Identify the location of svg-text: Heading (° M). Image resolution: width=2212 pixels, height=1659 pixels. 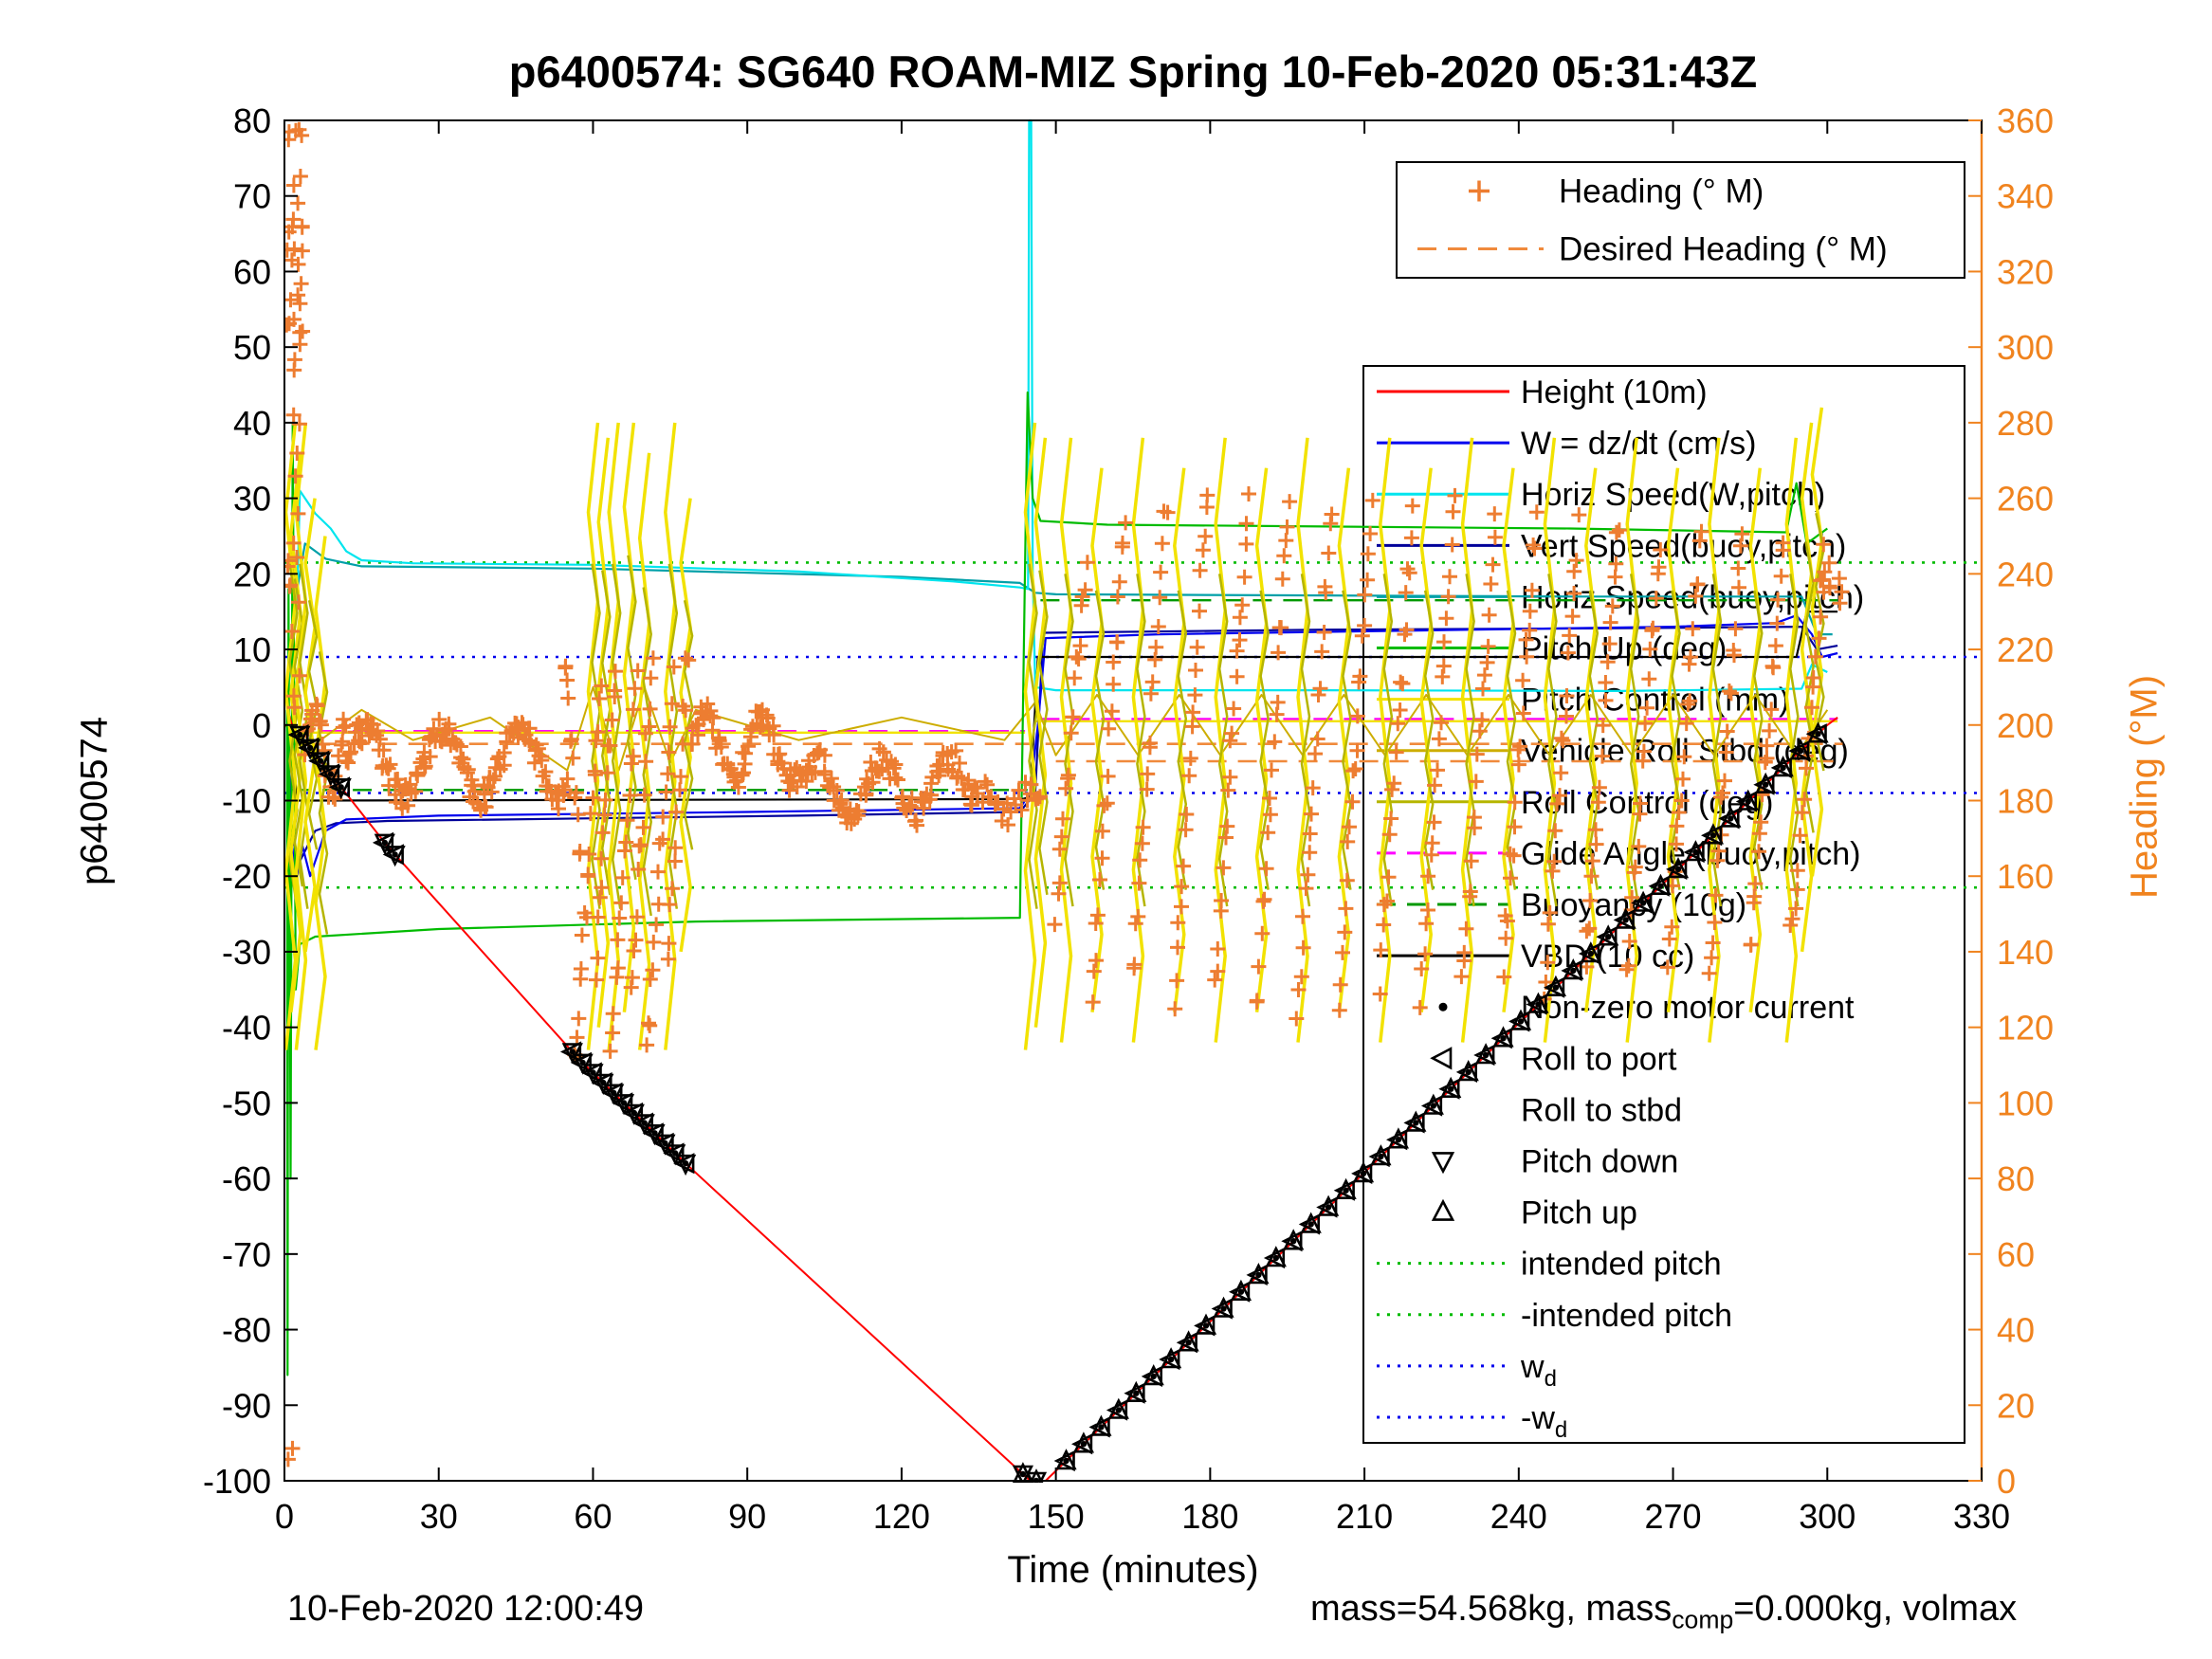
(1661, 191).